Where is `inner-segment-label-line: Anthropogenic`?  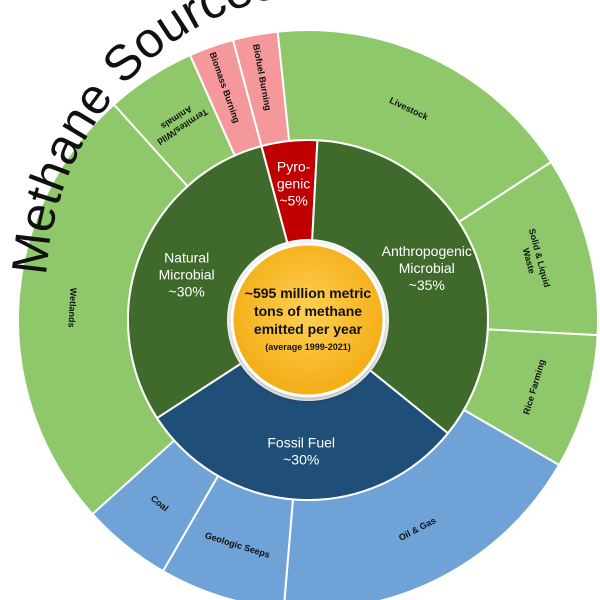
inner-segment-label-line: Anthropogenic is located at coordinates (427, 251).